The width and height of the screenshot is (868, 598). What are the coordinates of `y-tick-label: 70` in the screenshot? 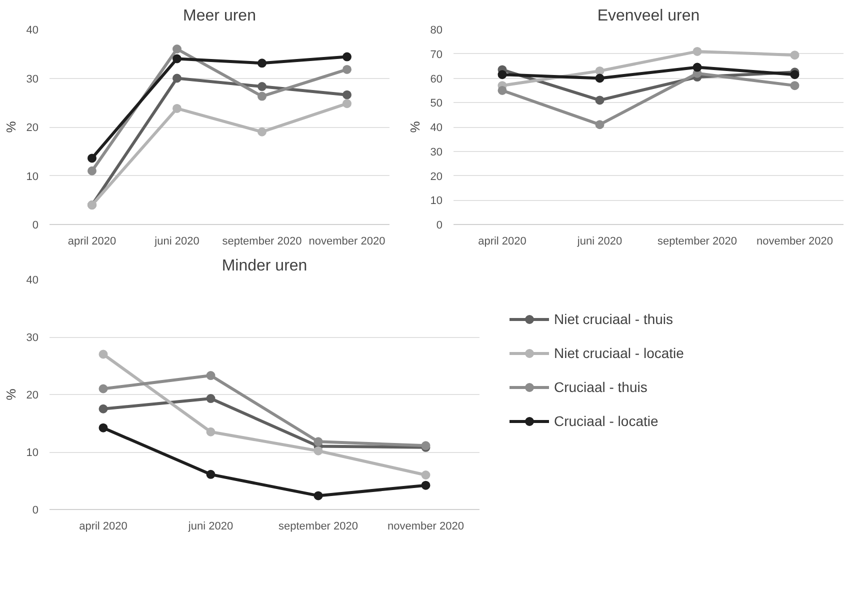 It's located at (436, 54).